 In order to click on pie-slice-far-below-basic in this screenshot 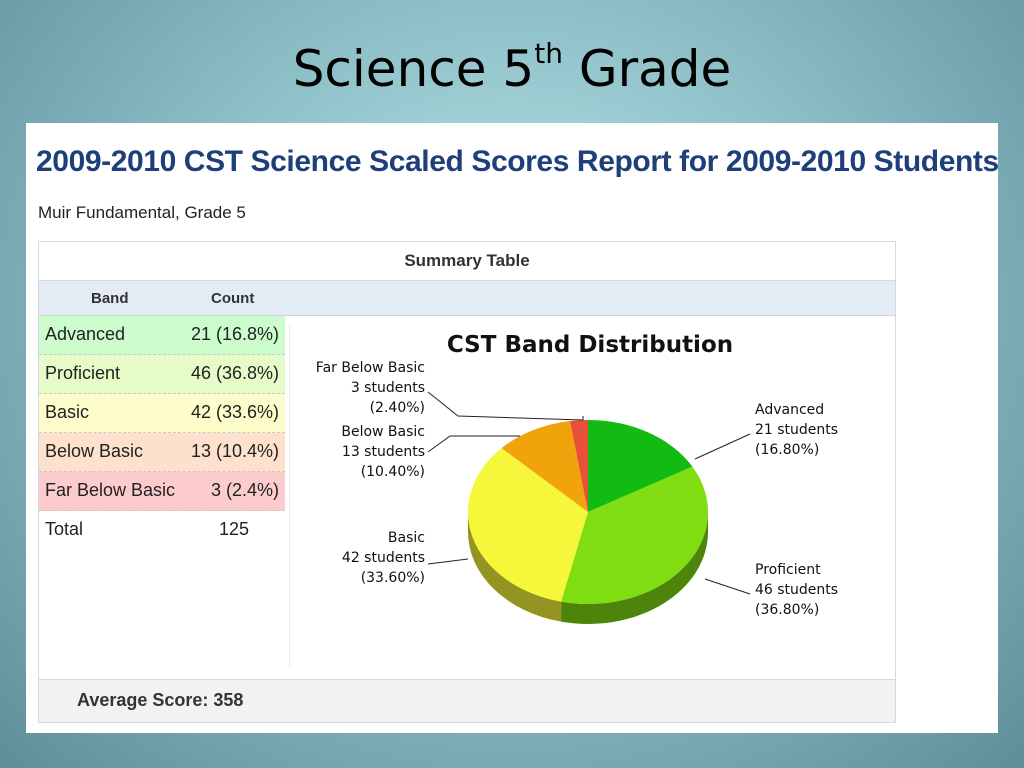, I will do `click(578, 466)`.